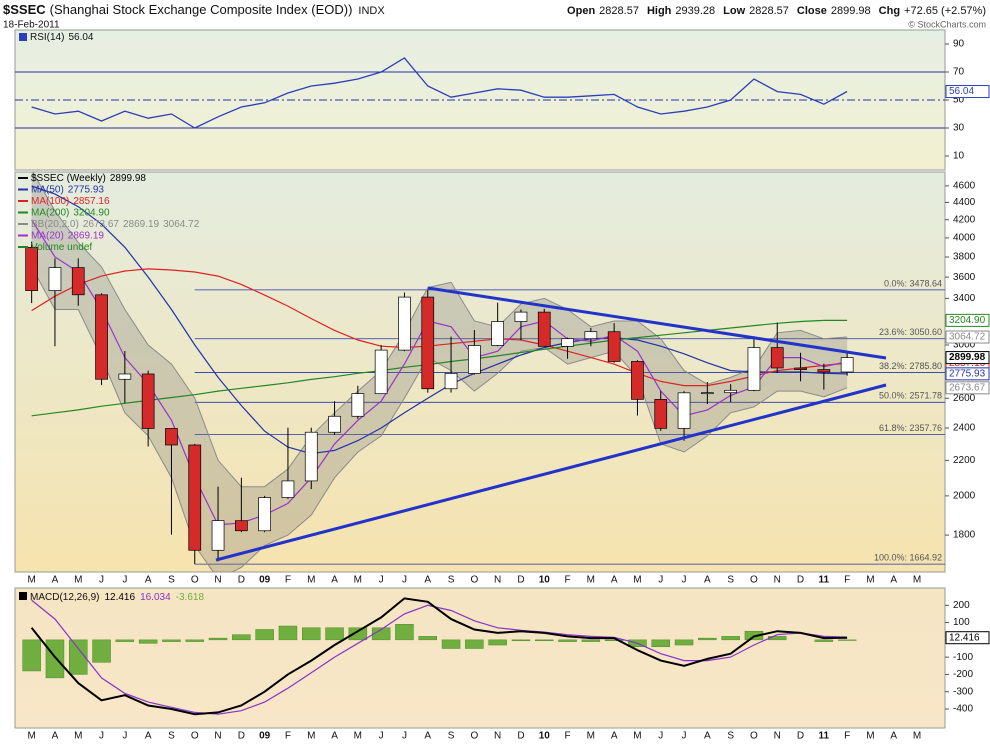 Image resolution: width=990 pixels, height=744 pixels. I want to click on symbol: $SSEC, so click(24, 9).